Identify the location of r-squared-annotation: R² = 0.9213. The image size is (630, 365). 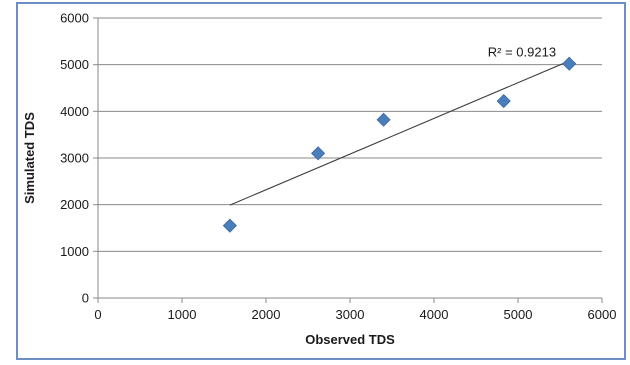
(522, 52).